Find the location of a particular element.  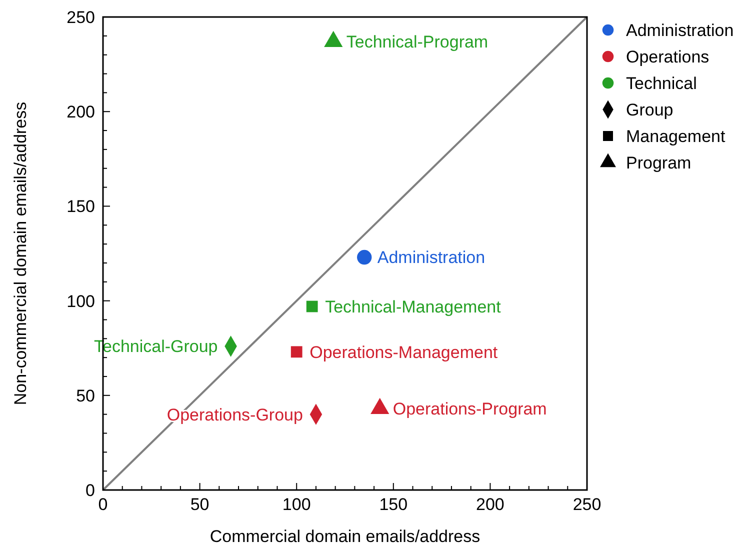

legend-label: Technical is located at coordinates (661, 83).